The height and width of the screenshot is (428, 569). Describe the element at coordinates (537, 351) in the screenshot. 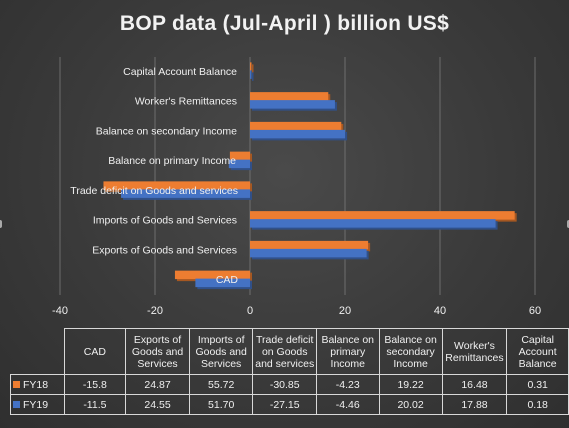

I see `table-header-cell: Capital Account Balance` at that location.